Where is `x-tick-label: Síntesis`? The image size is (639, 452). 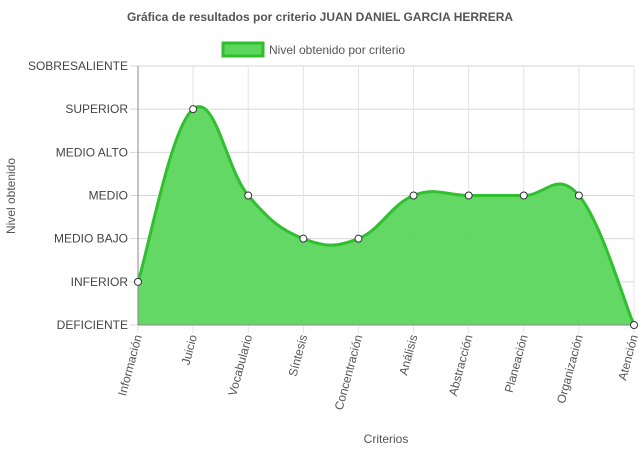 x-tick-label: Síntesis is located at coordinates (298, 355).